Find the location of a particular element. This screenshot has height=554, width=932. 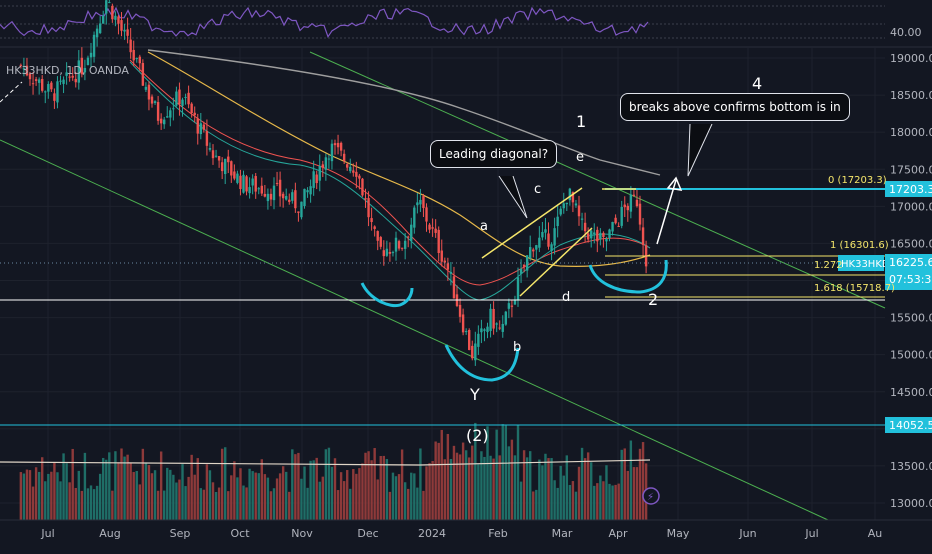

x-tick-label: Feb is located at coordinates (497, 533).